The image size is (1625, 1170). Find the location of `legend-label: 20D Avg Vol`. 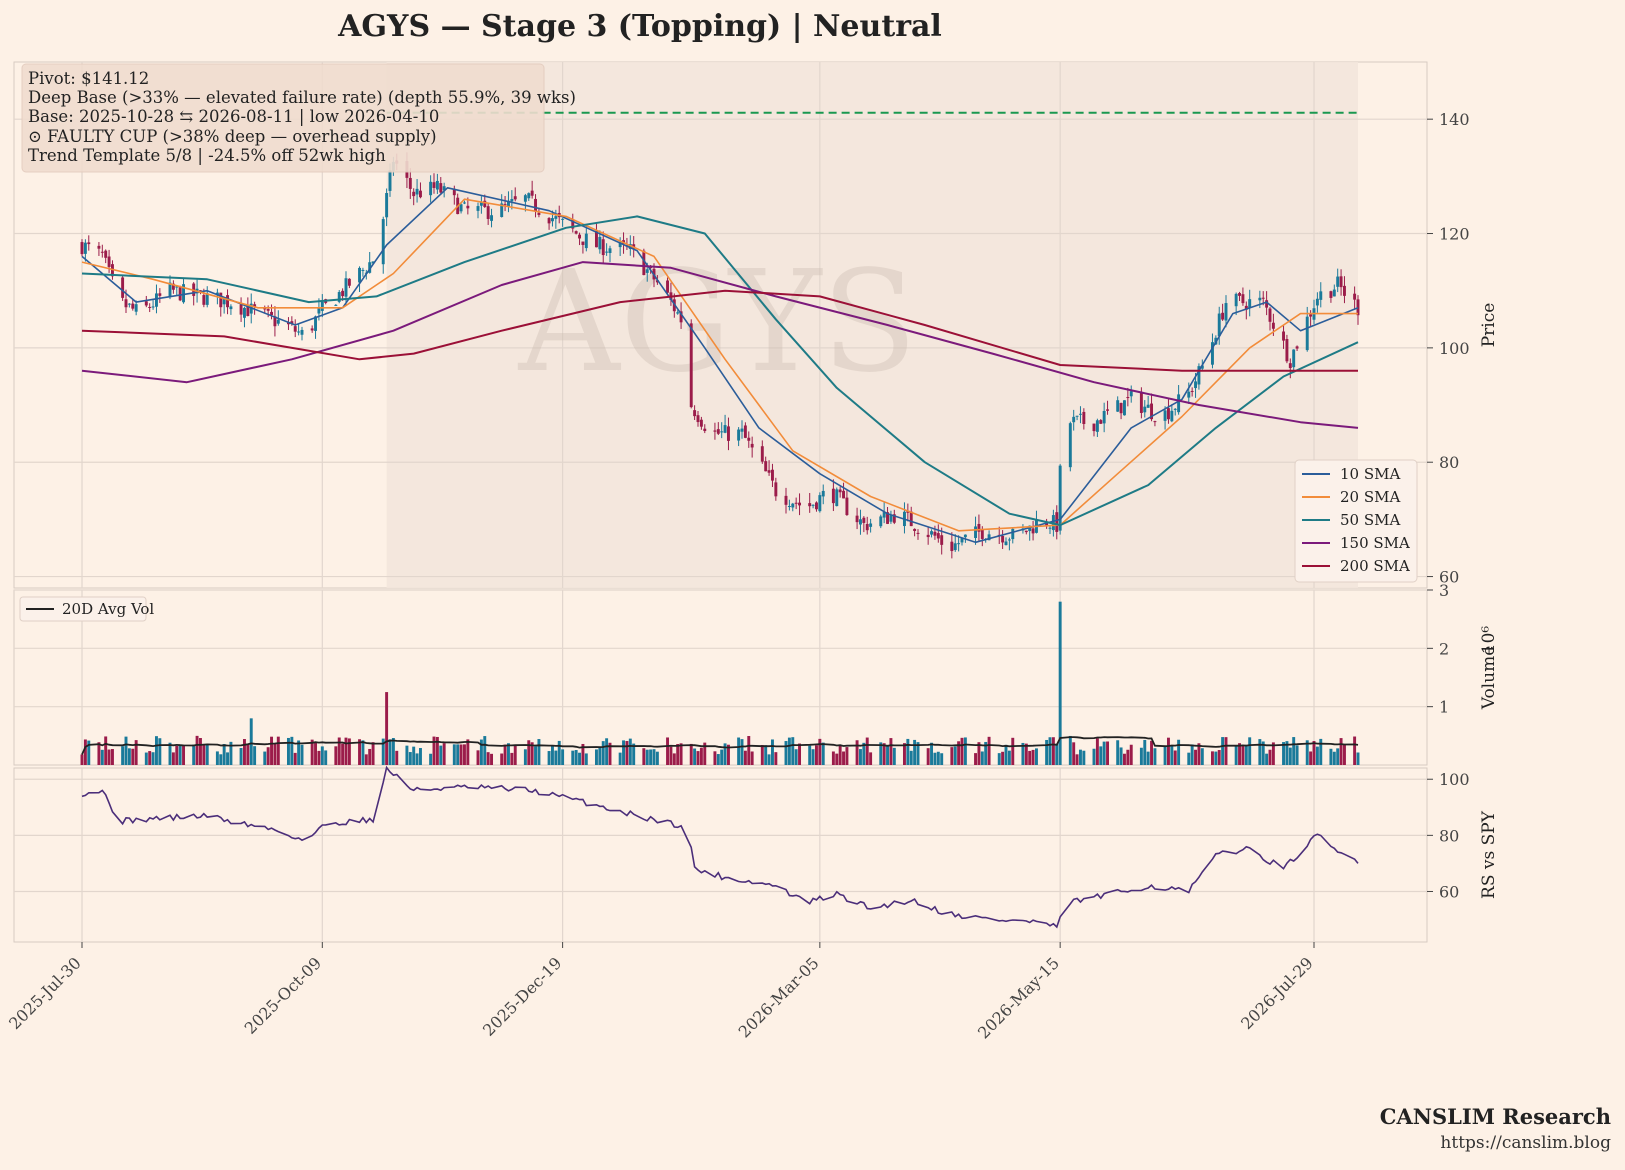

legend-label: 20D Avg Vol is located at coordinates (108, 609).